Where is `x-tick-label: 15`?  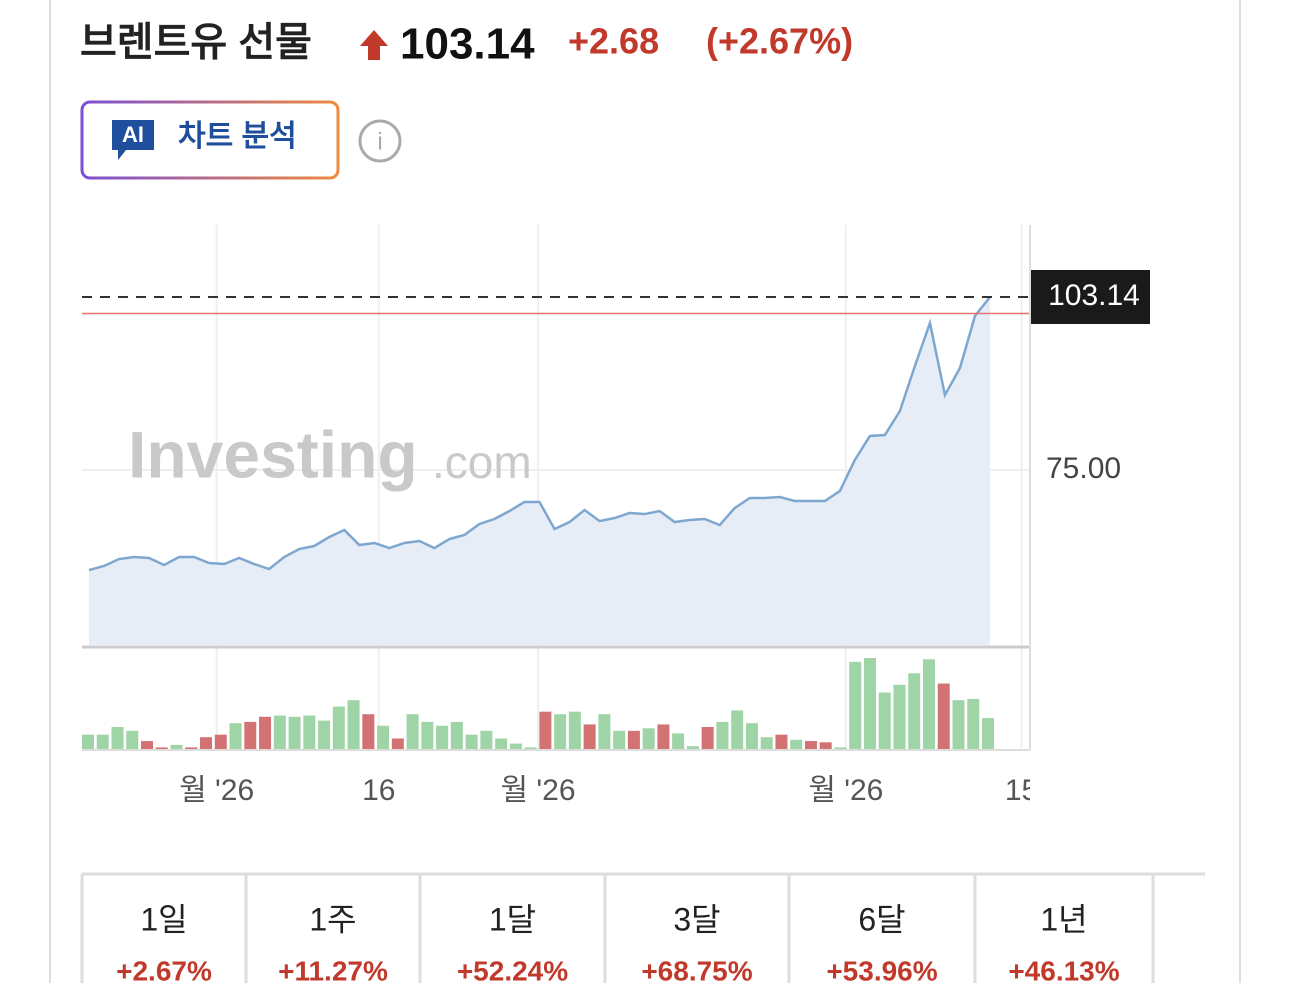 x-tick-label: 15 is located at coordinates (1021, 790).